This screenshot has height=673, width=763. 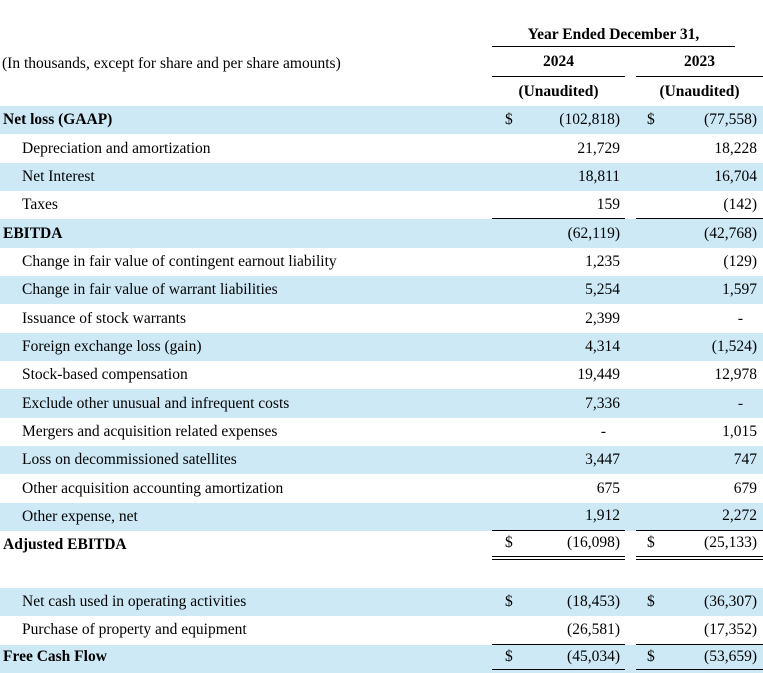 I want to click on table-row: Other expense, net 1,912 2,272, so click(x=381, y=517).